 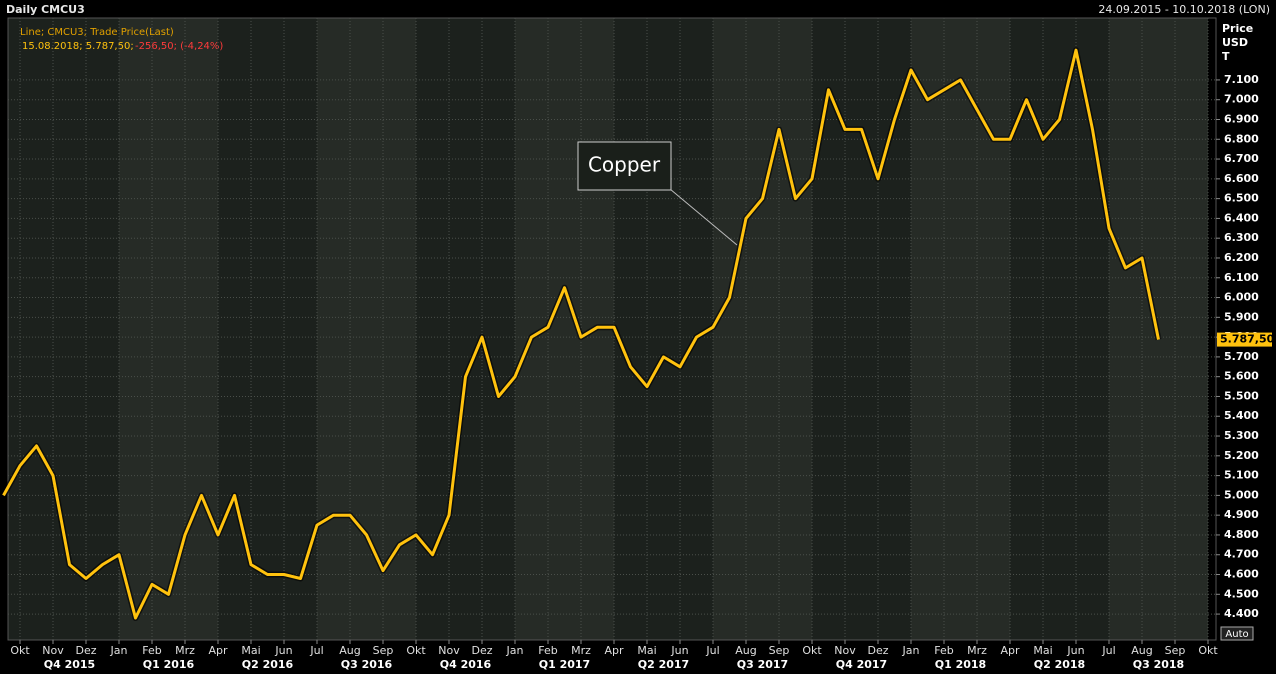 I want to click on y-tick-label: 7.000, so click(x=1241, y=99).